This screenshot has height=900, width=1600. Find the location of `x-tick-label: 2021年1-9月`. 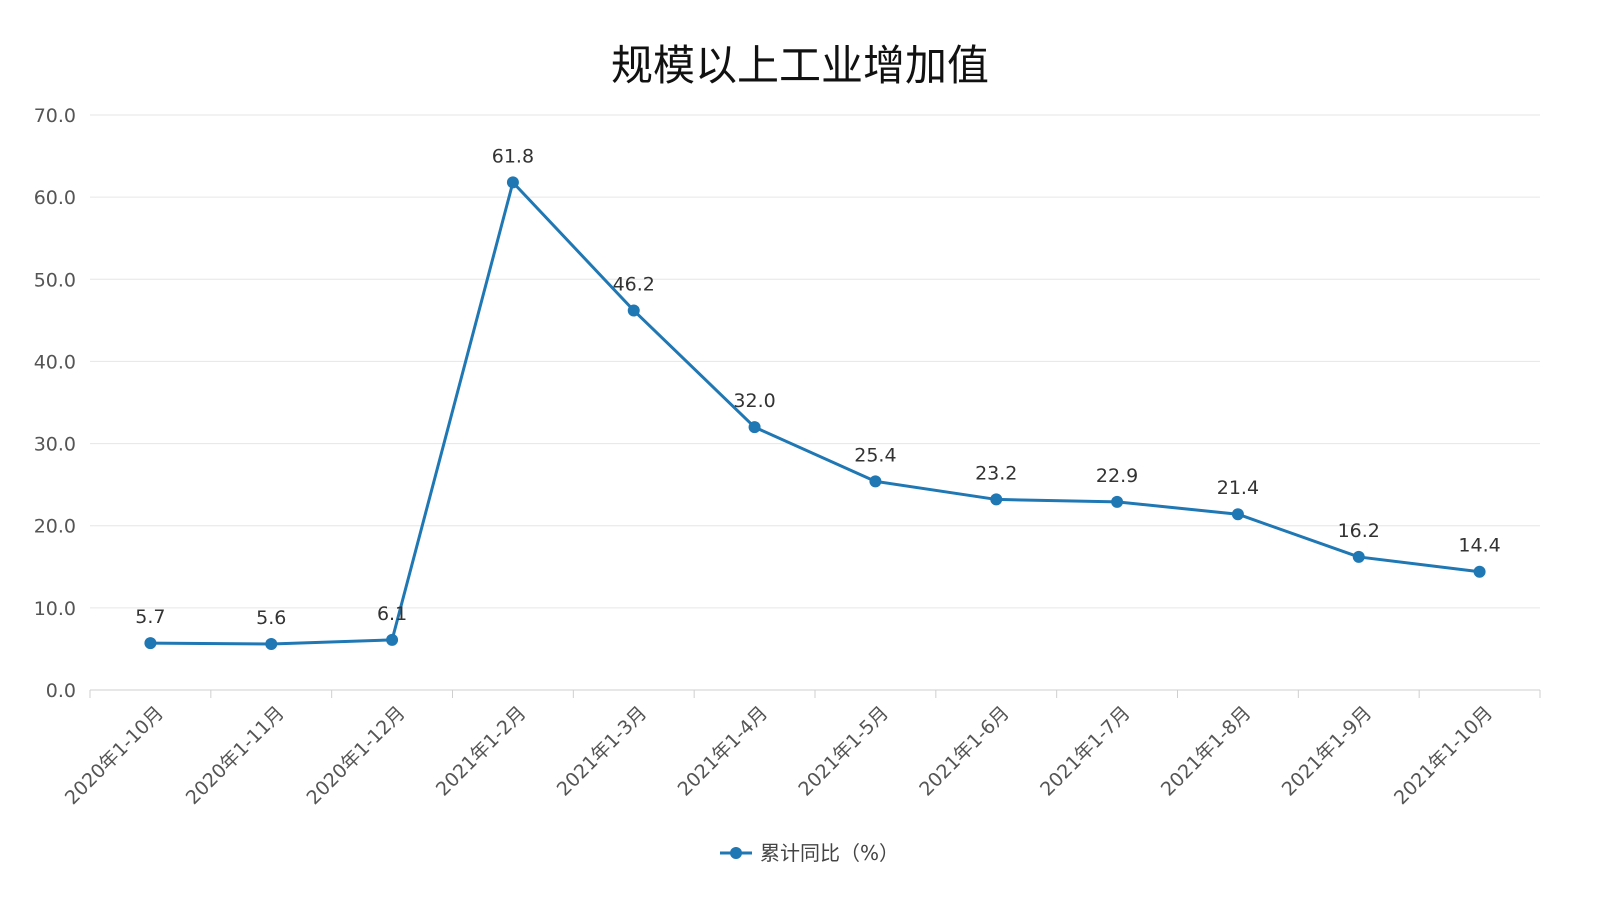

x-tick-label: 2021年1-9月 is located at coordinates (1327, 751).